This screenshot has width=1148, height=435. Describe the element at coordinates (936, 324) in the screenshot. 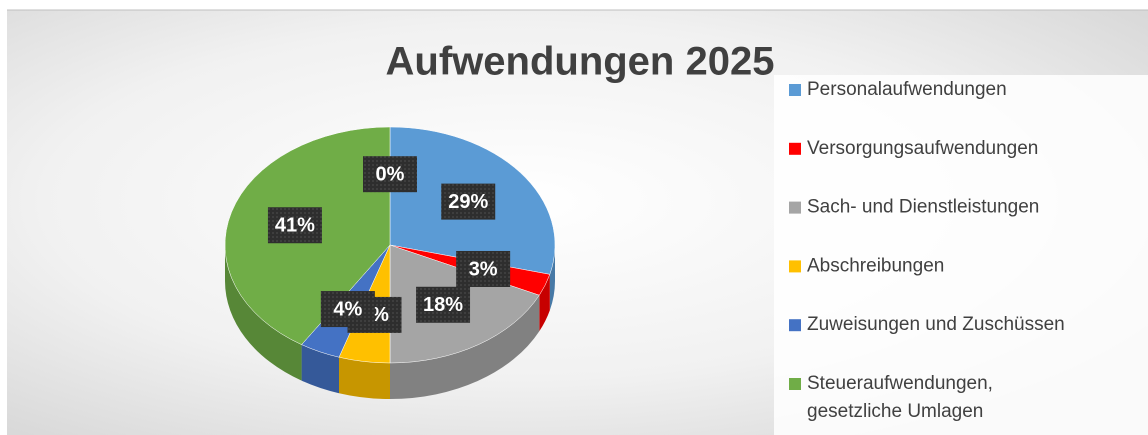

I see `legend-label: Zuweisungen und Zuschüssen` at that location.